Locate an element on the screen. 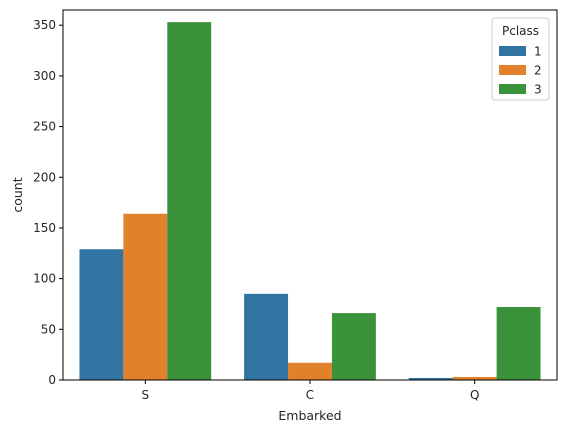 The width and height of the screenshot is (571, 432). legend-label-3: 3 is located at coordinates (538, 90).